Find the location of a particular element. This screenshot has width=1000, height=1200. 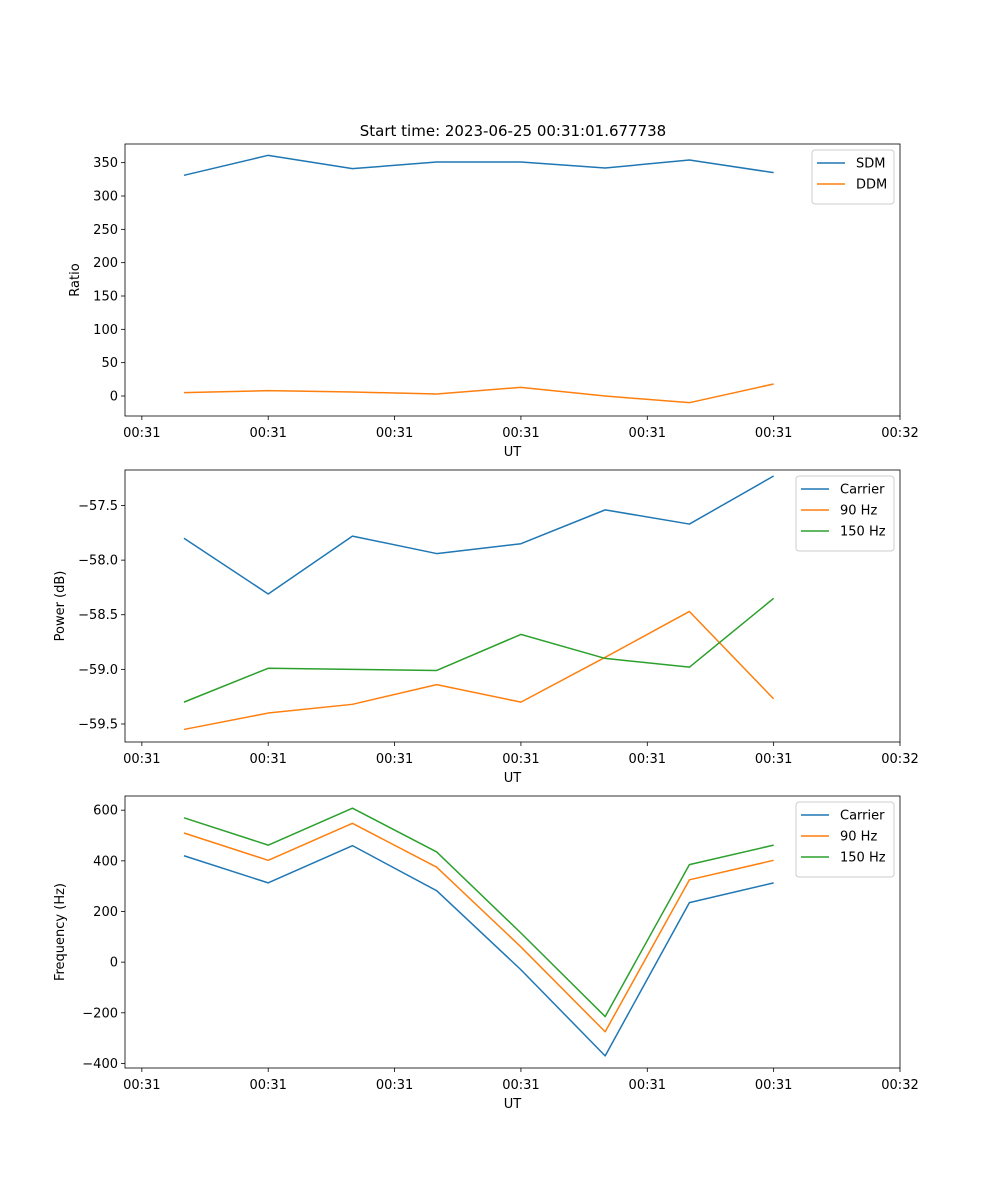

legend-label-1-1: SDM is located at coordinates (870, 164).